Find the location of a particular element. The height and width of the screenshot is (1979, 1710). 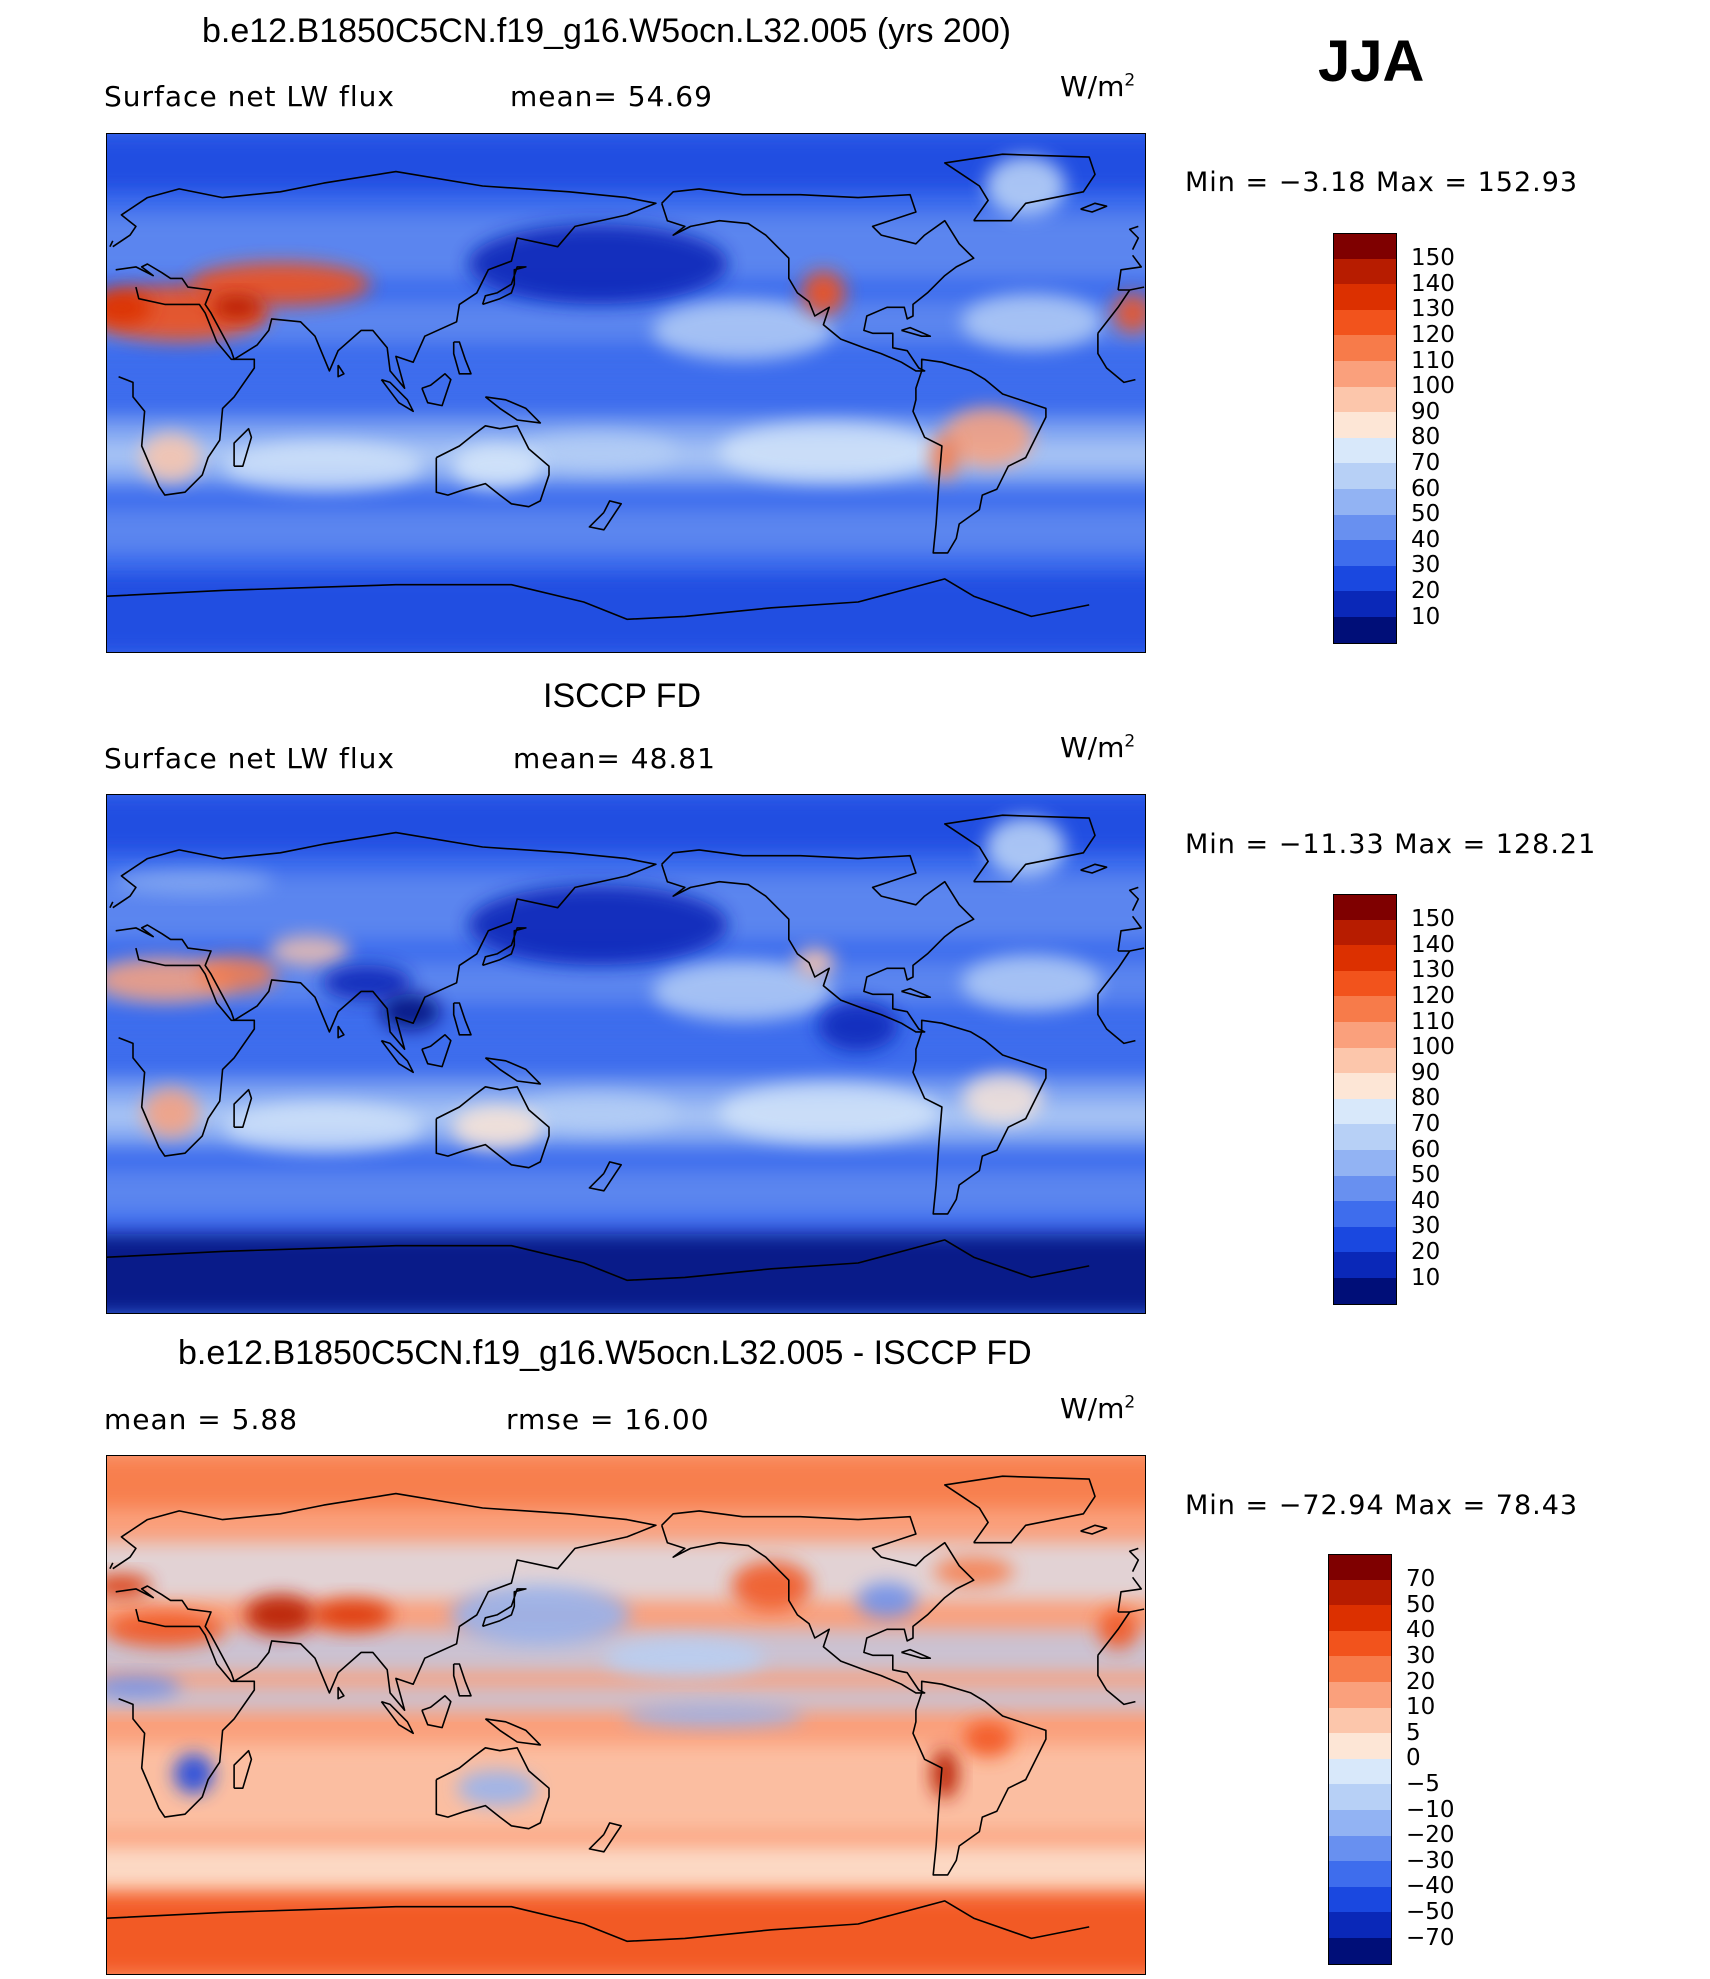

units-label: W/m2 is located at coordinates (1098, 86).